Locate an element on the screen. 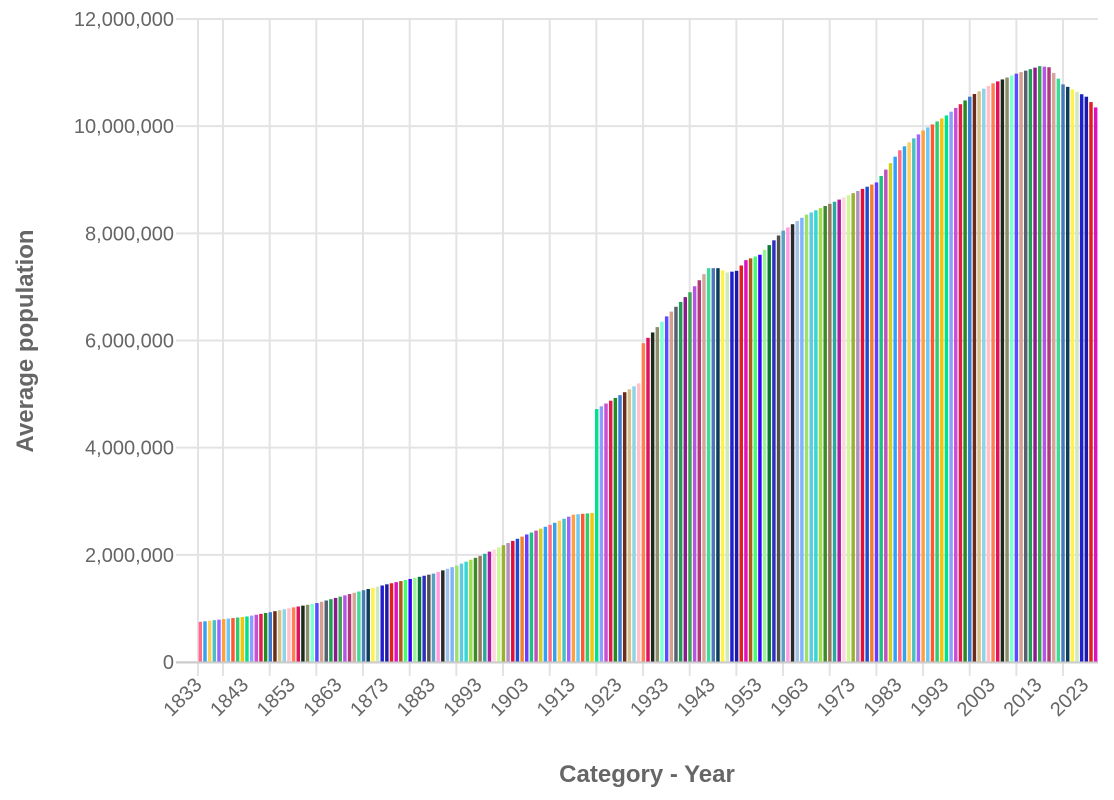 The image size is (1114, 800). bar-1921 is located at coordinates (610, 531).